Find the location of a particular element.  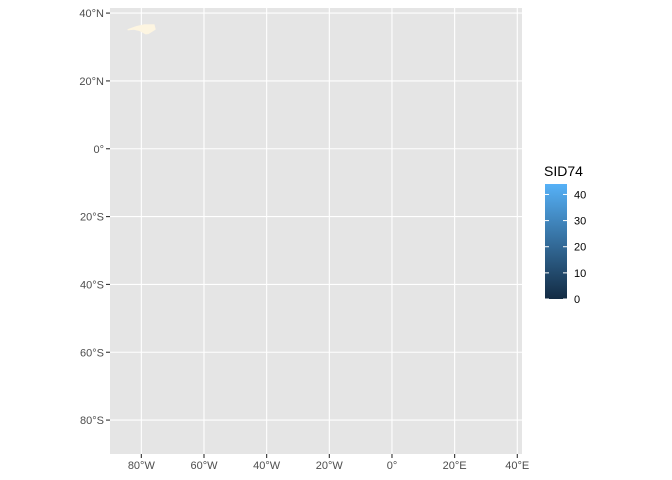

legend-tick-label: 10 is located at coordinates (580, 274).